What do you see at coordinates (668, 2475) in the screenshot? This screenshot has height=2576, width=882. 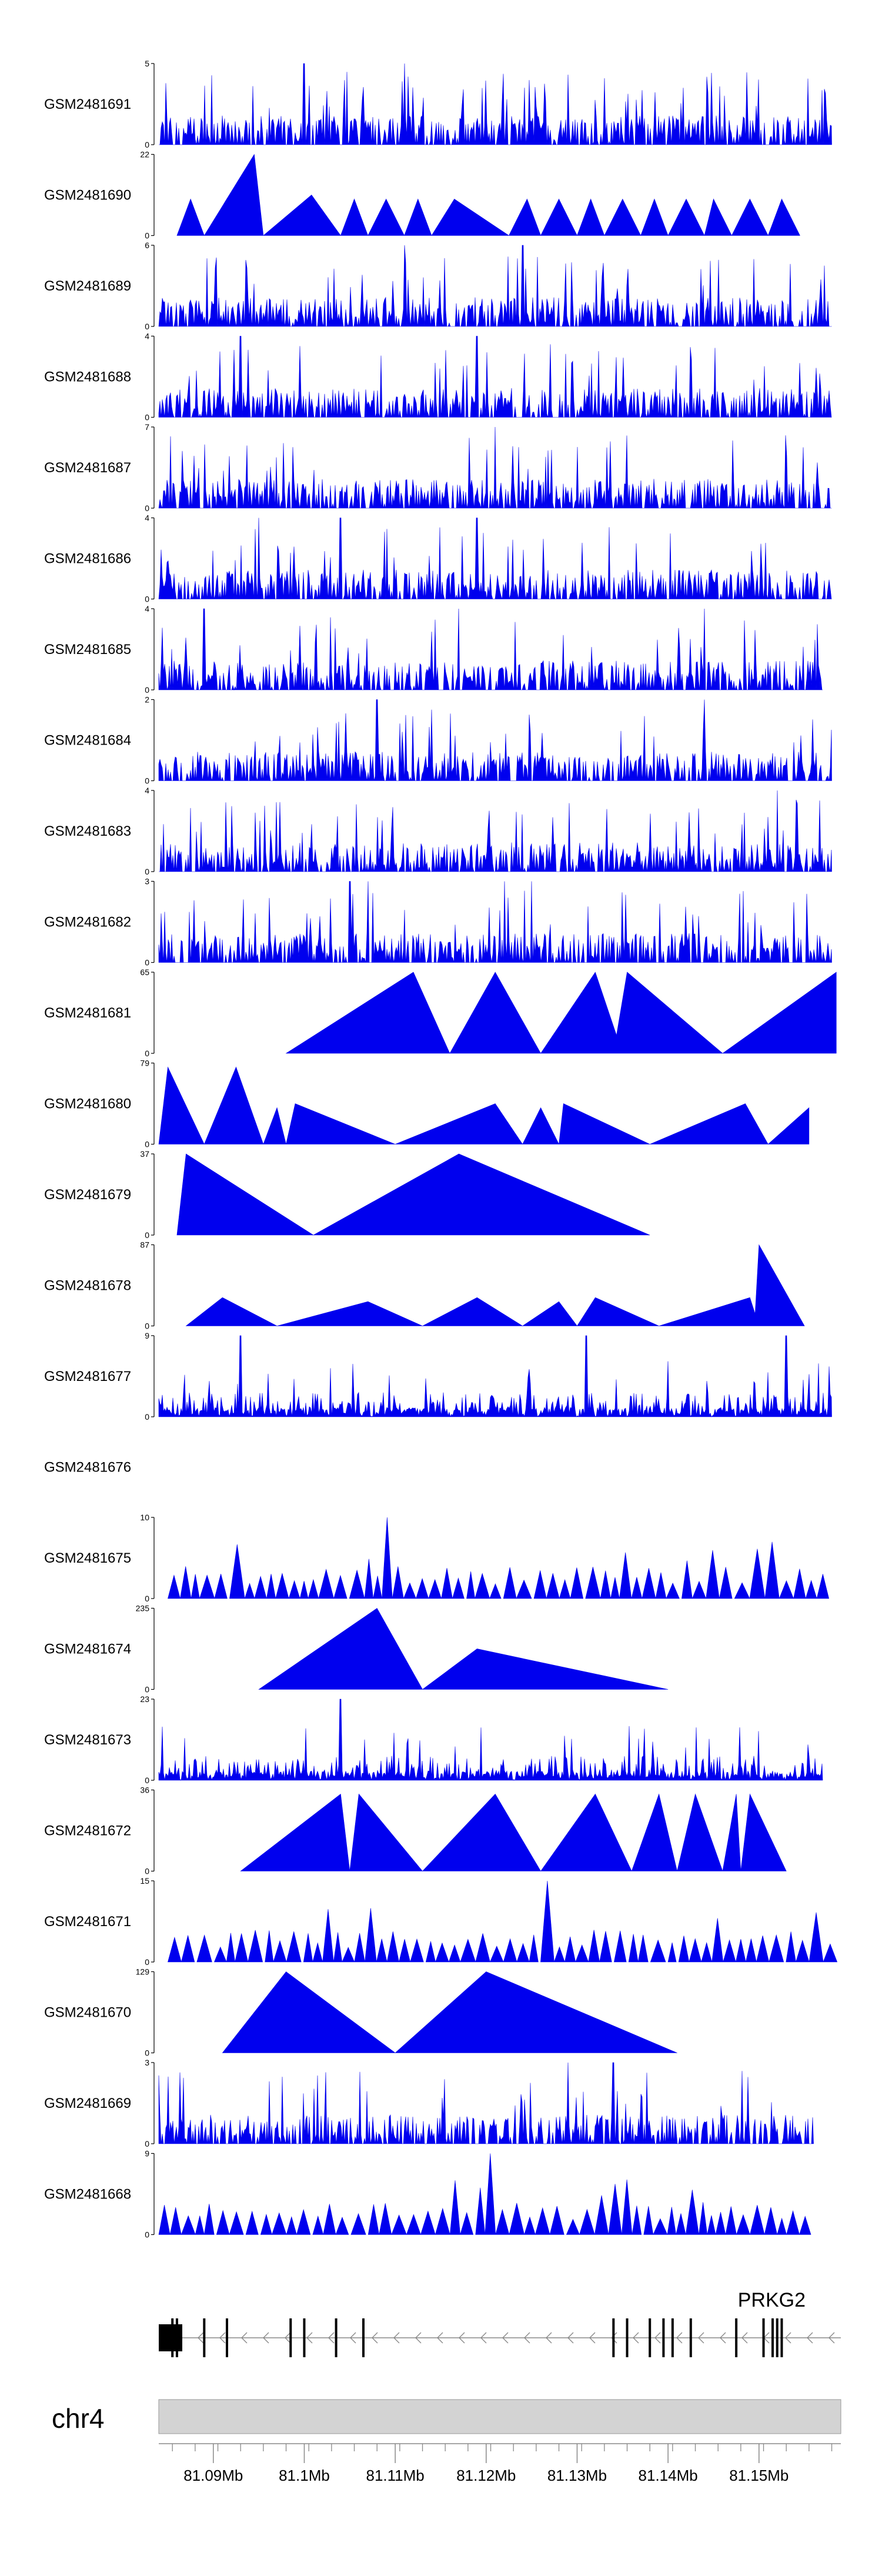 I see `axis-tick-label: 81.14Mb` at bounding box center [668, 2475].